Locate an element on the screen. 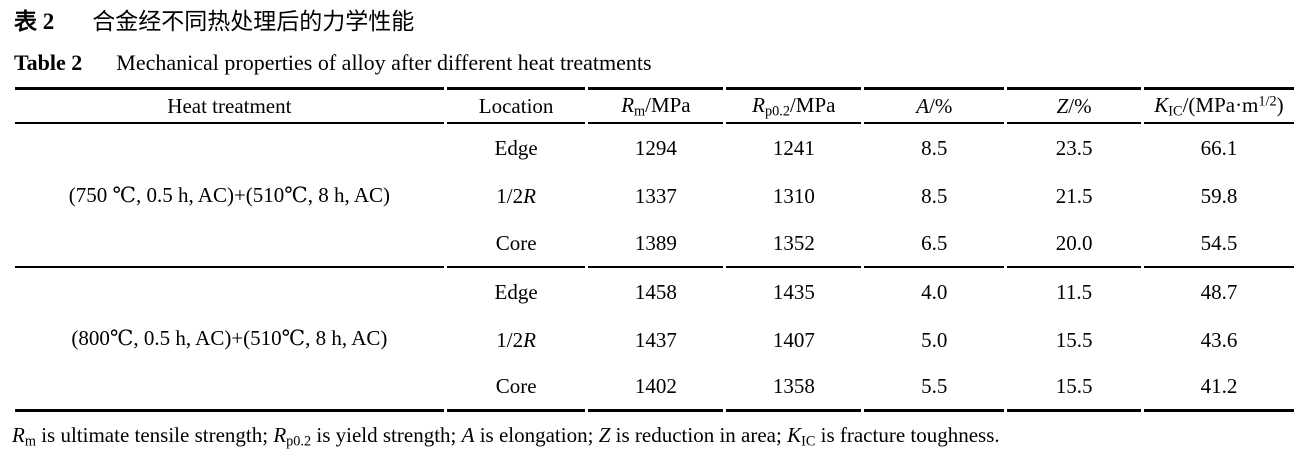 Image resolution: width=1305 pixels, height=467 pixels. reduction-value: 20.0 is located at coordinates (1074, 244).